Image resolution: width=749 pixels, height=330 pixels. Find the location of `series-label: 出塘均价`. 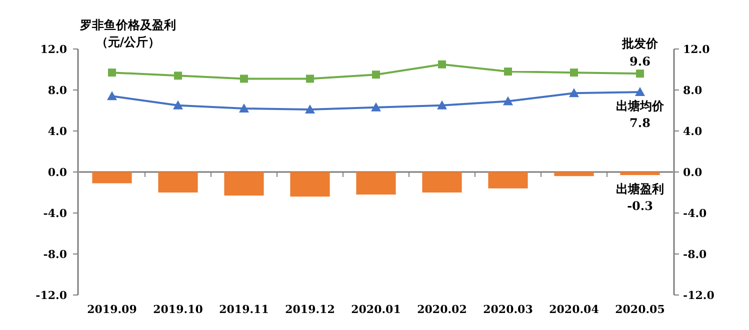

series-label: 出塘均价 is located at coordinates (640, 106).